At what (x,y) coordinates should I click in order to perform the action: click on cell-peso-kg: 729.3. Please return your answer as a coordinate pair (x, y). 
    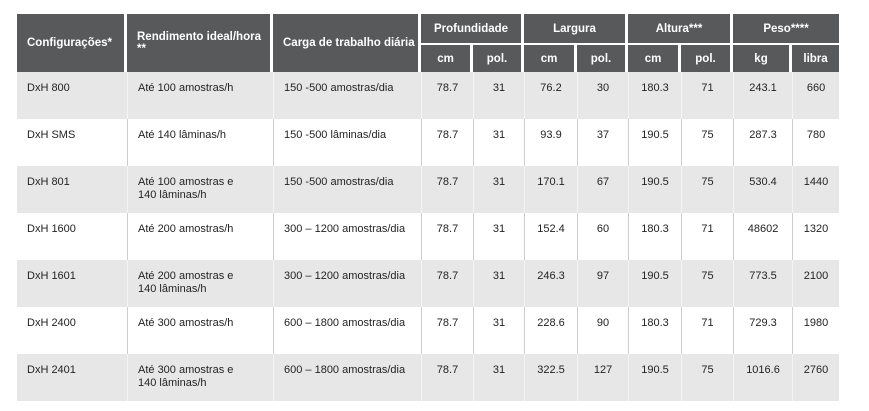
    Looking at the image, I should click on (763, 330).